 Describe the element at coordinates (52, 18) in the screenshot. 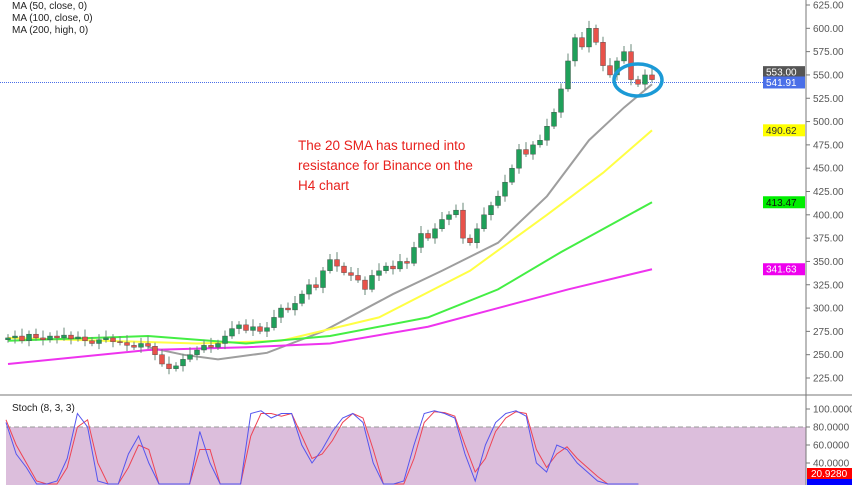

I see `legend-ma100: MA (100, close, 0)` at that location.